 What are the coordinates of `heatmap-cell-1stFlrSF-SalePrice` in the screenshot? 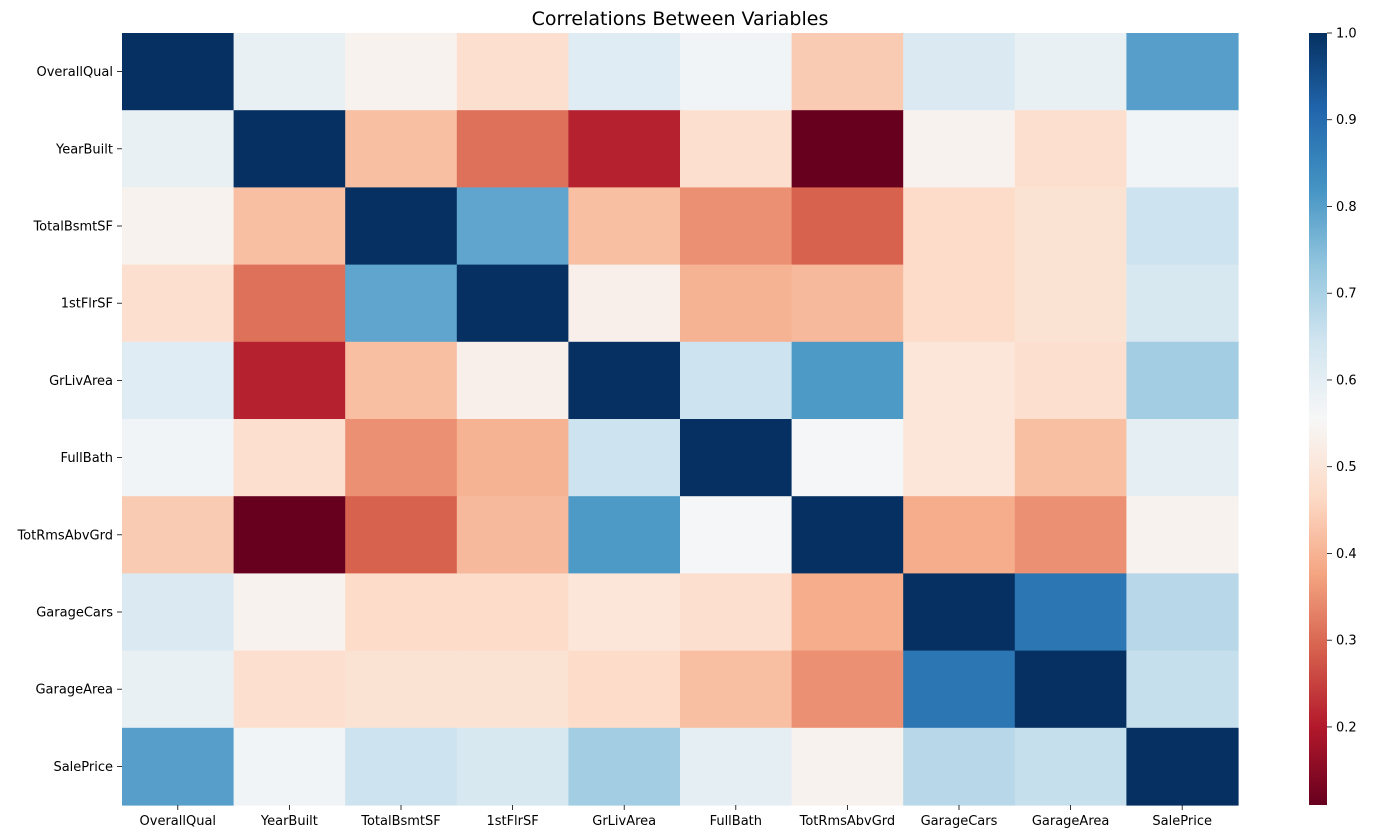 It's located at (1182, 303).